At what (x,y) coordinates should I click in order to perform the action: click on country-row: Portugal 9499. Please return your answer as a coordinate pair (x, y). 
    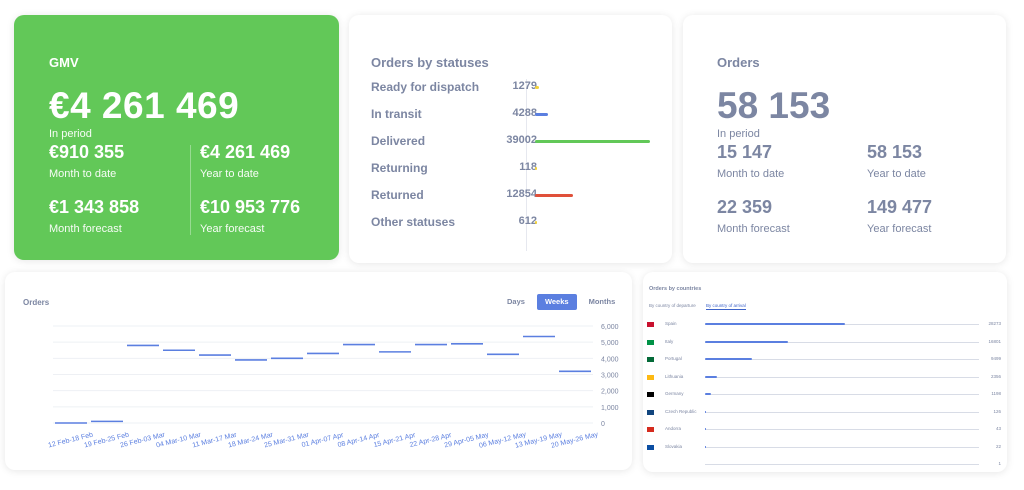
    Looking at the image, I should click on (824, 361).